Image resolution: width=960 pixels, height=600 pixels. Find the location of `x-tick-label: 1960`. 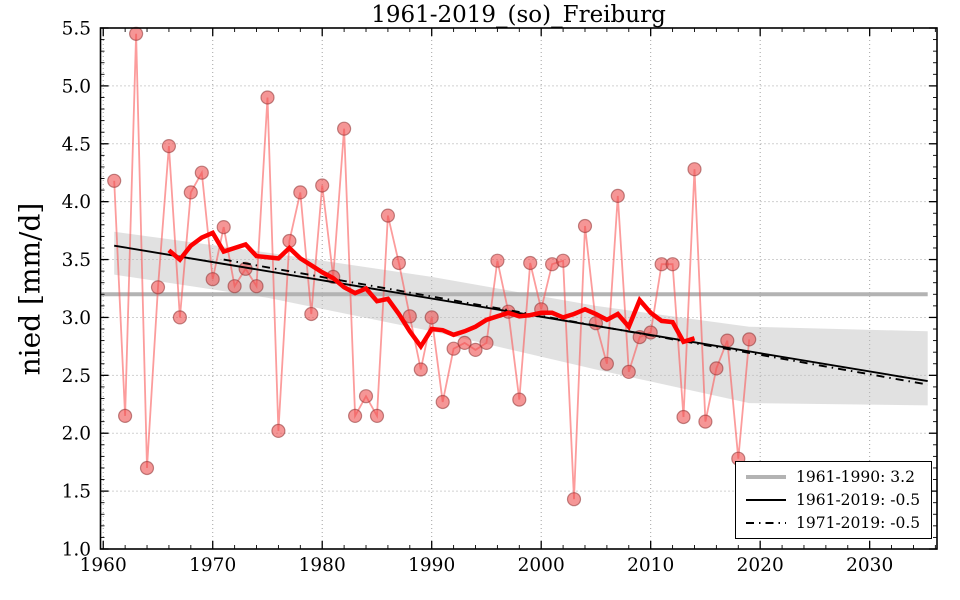

x-tick-label: 1960 is located at coordinates (103, 565).